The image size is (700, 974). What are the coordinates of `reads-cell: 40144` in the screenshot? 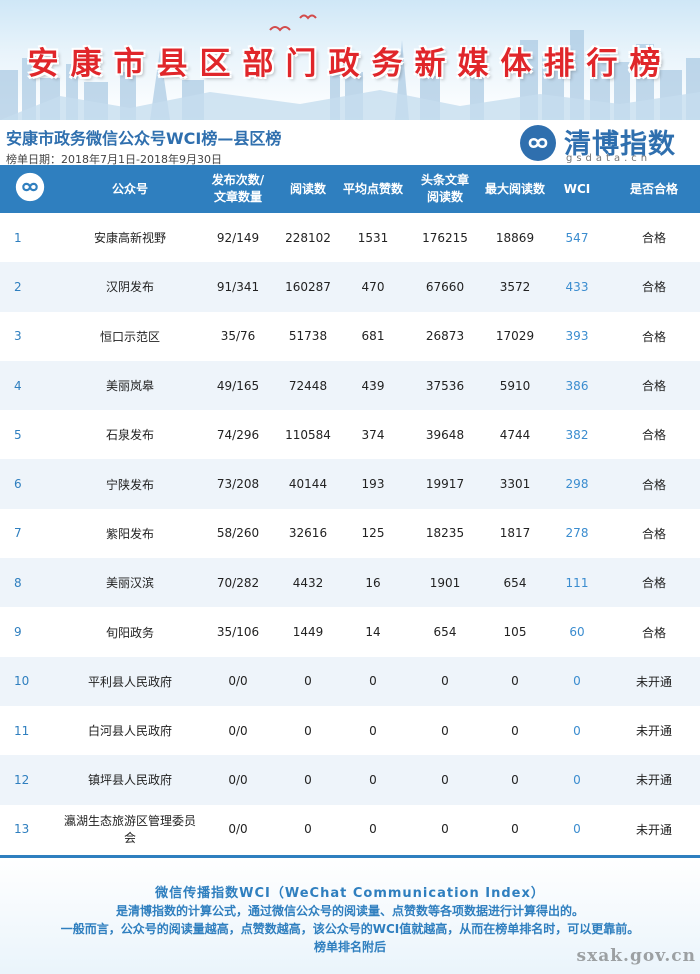 It's located at (308, 484).